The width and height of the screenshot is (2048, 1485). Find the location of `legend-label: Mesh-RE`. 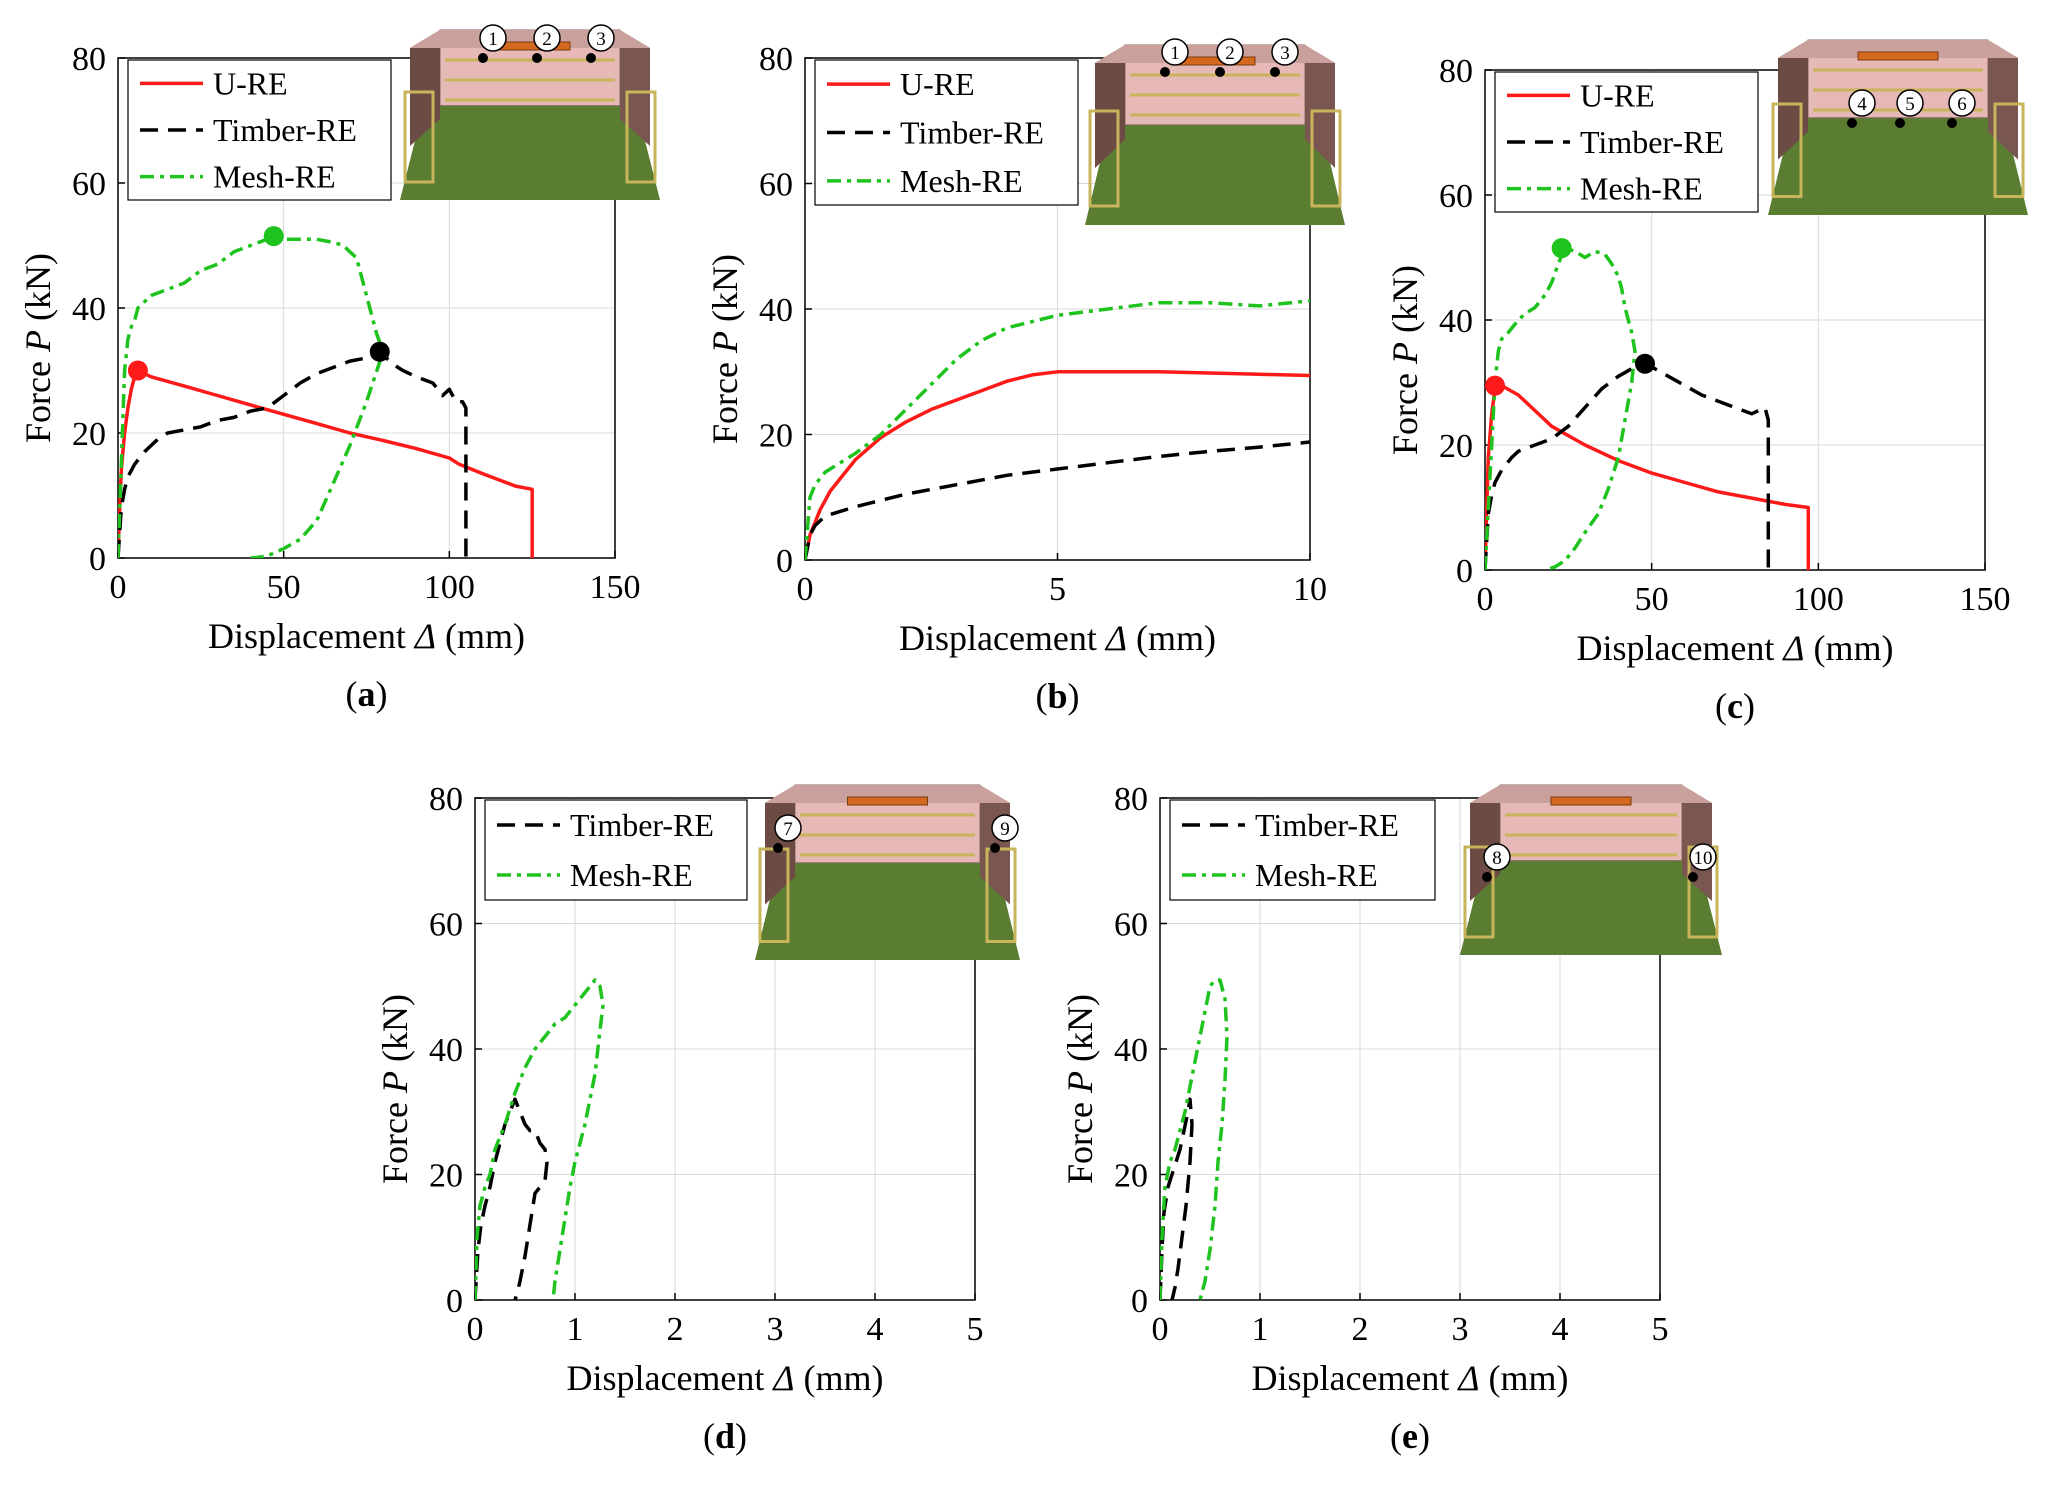

legend-label: Mesh-RE is located at coordinates (961, 181).